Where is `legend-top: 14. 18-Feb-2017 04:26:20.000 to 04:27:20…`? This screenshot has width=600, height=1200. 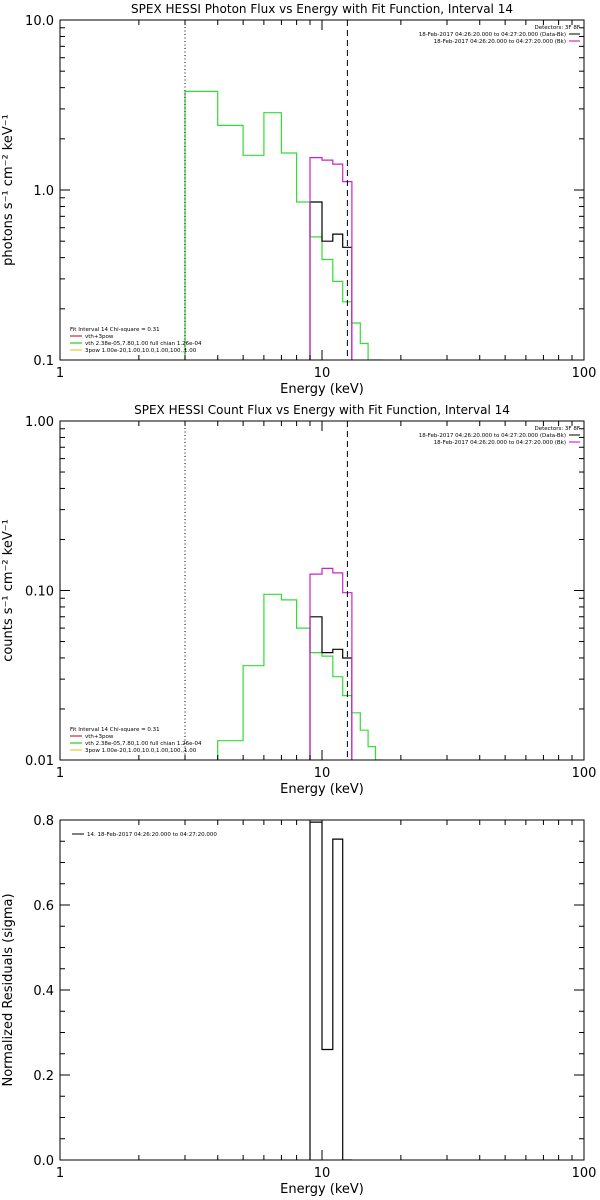 legend-top: 14. 18-Feb-2017 04:26:20.000 to 04:27:20… is located at coordinates (144, 835).